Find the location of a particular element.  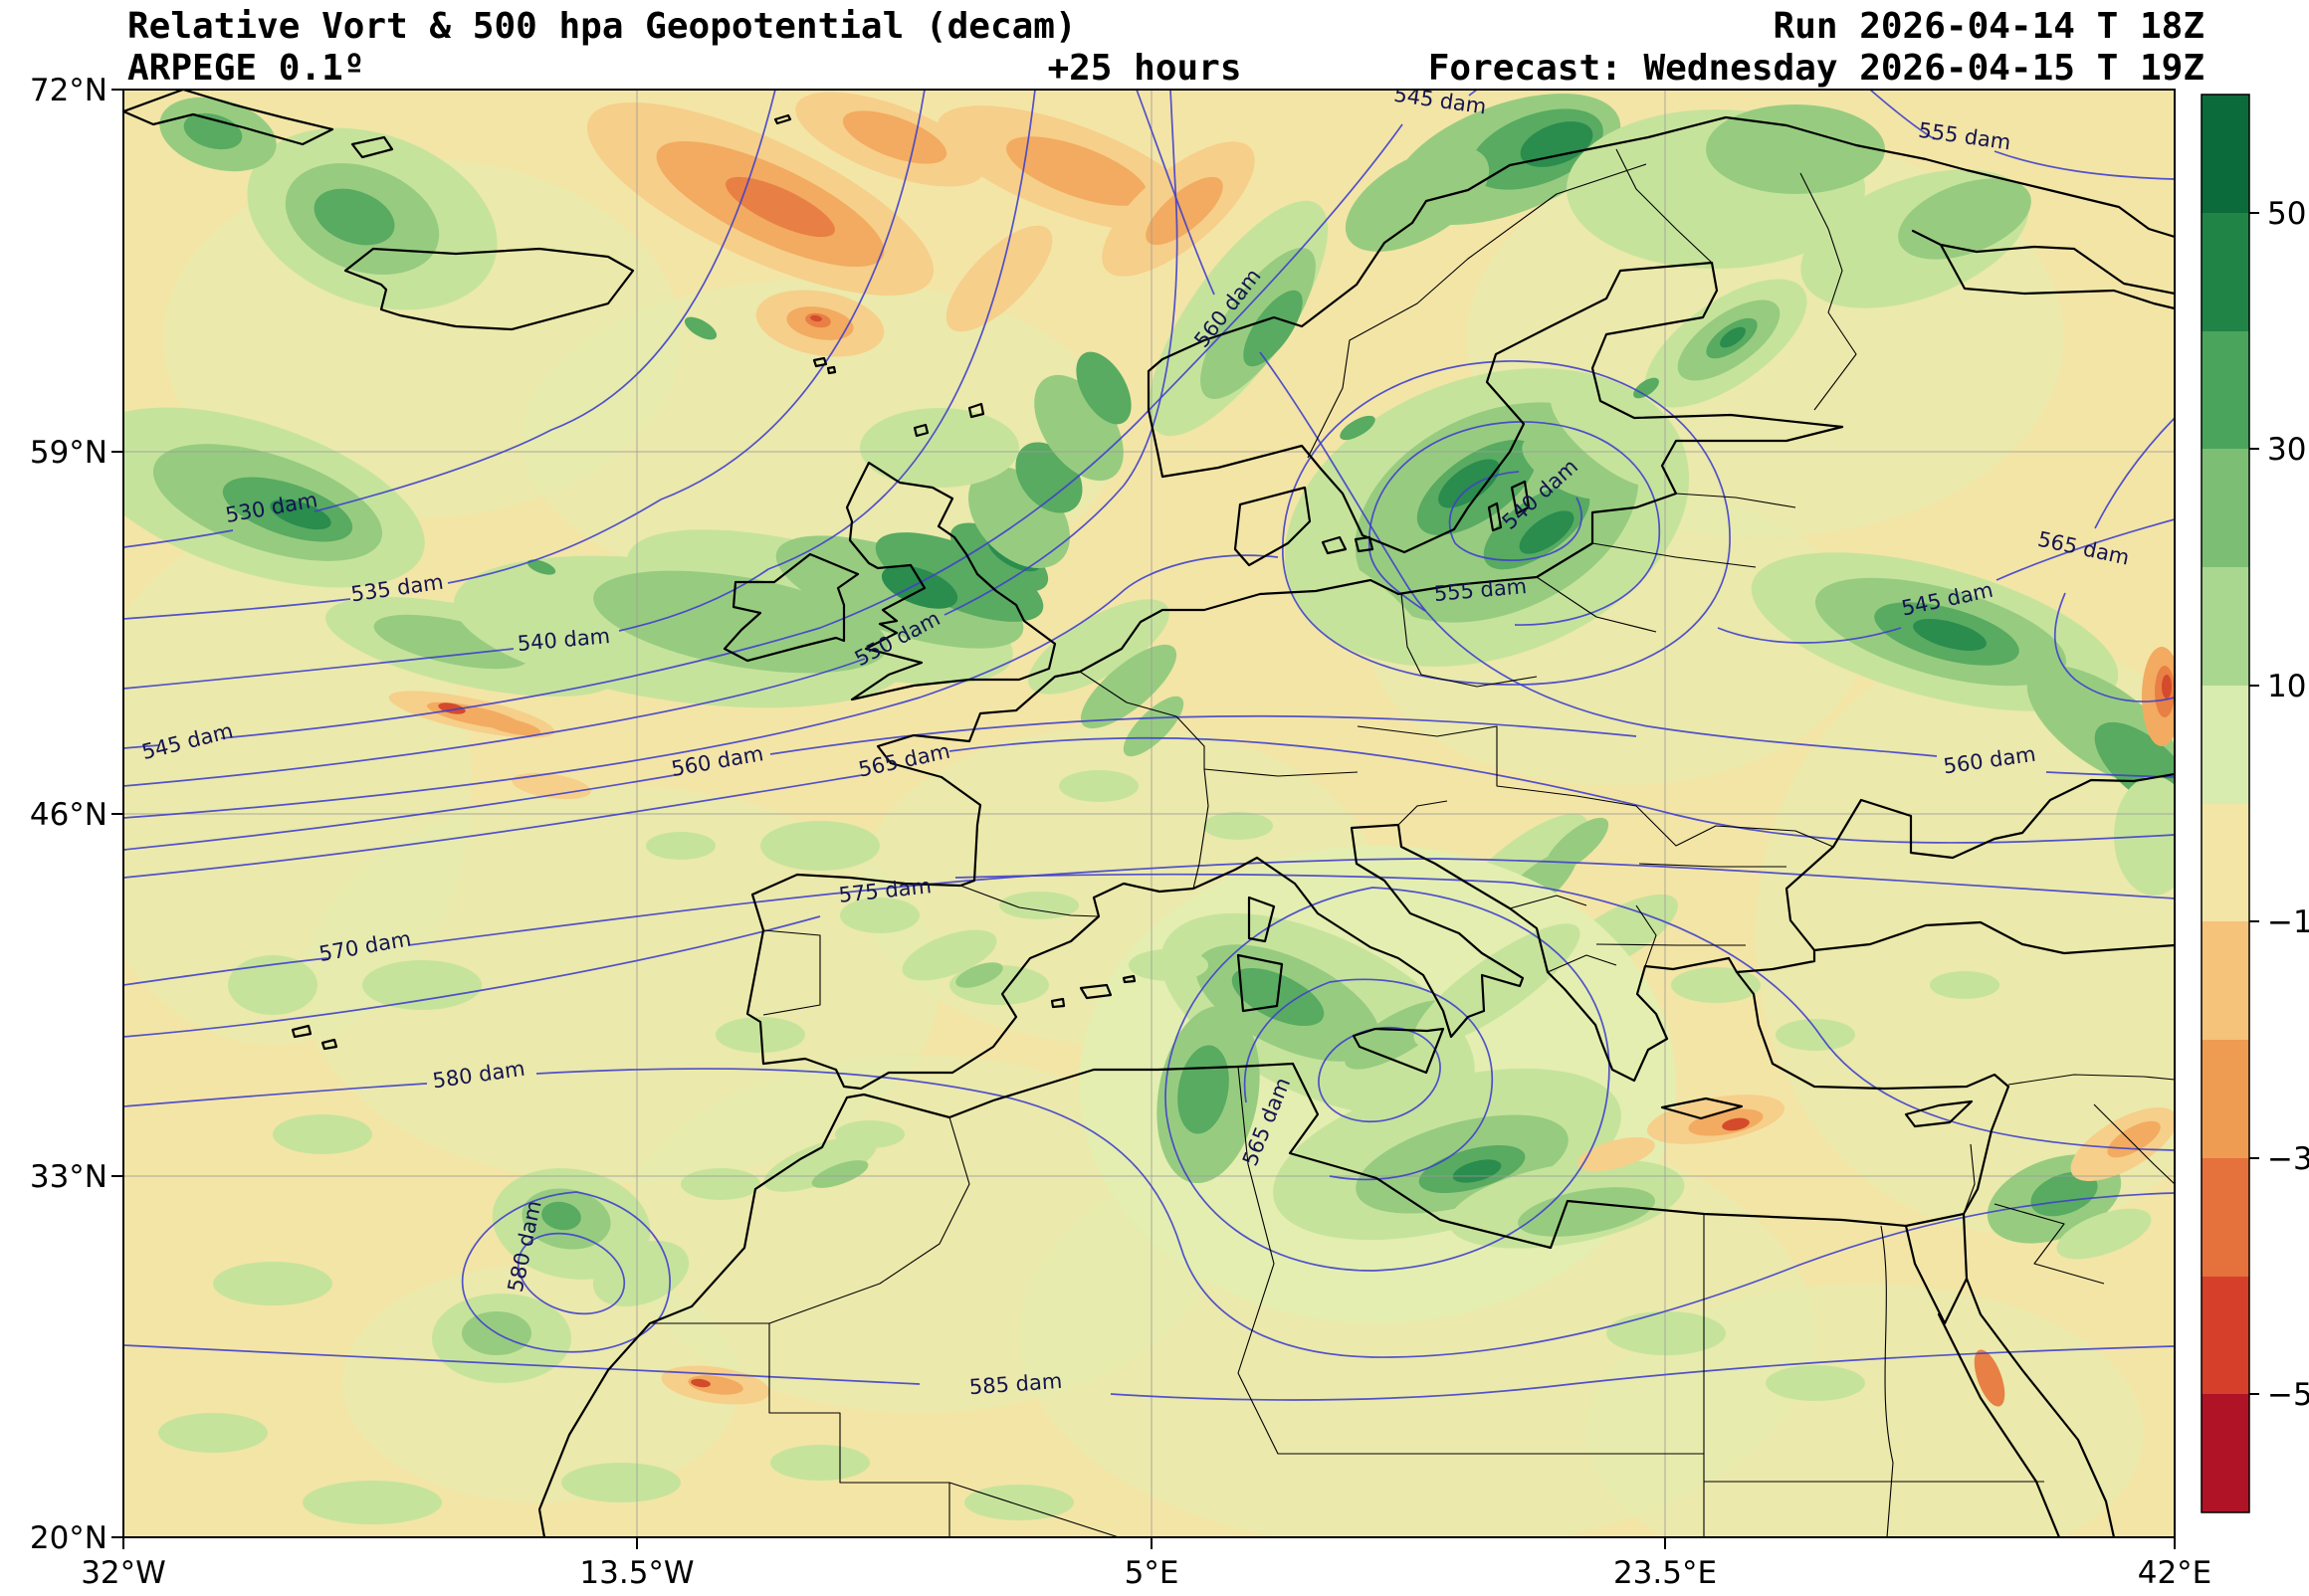

colorbar-tick-label: 50 is located at coordinates (2286, 214).